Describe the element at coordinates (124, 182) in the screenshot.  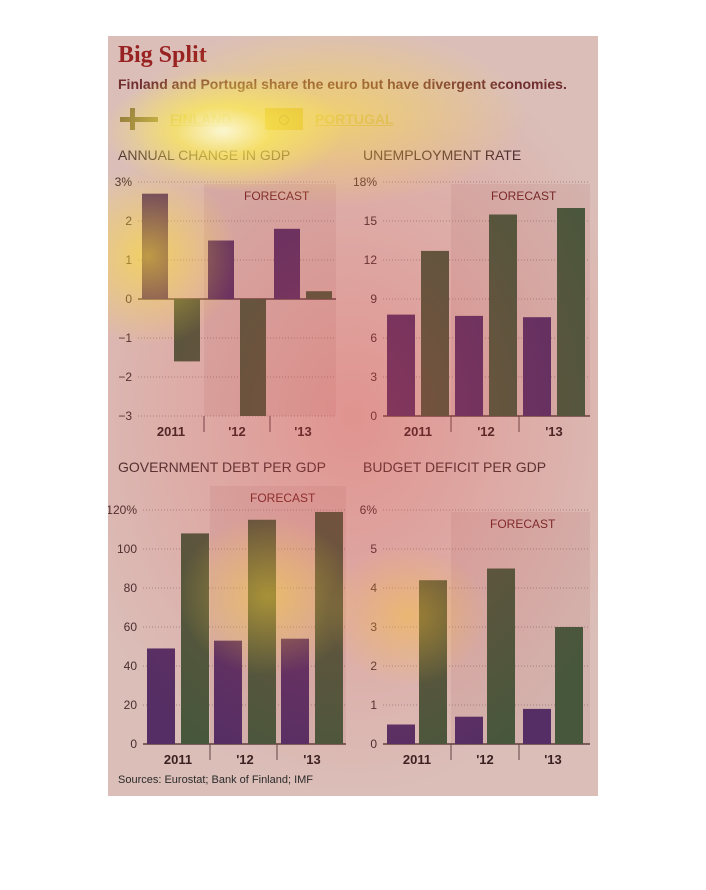
I see `y-tick-label: 3%` at that location.